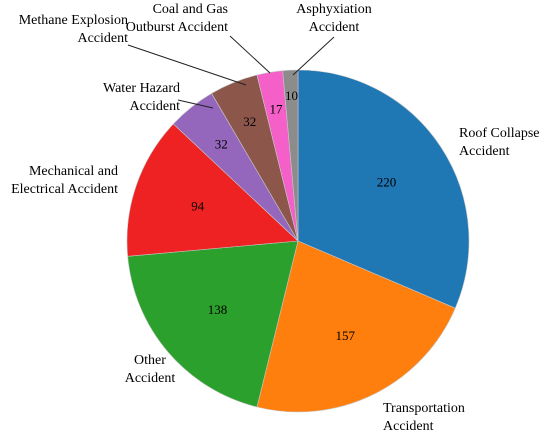 This screenshot has height=432, width=550. I want to click on slice-value-label: 220, so click(387, 182).